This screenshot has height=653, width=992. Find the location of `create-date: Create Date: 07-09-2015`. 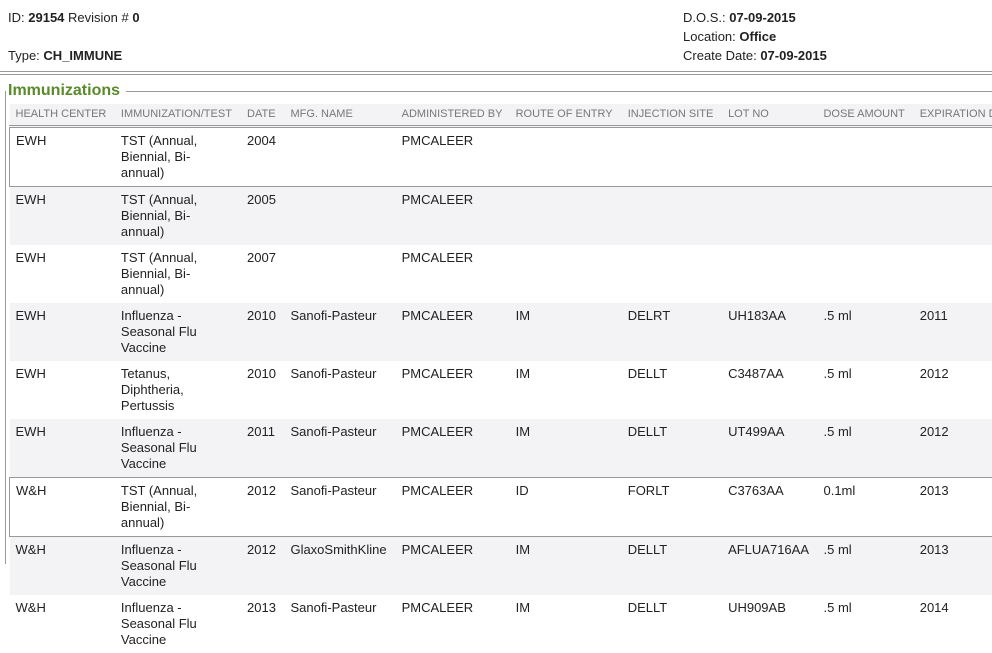

create-date: Create Date: 07-09-2015 is located at coordinates (755, 55).